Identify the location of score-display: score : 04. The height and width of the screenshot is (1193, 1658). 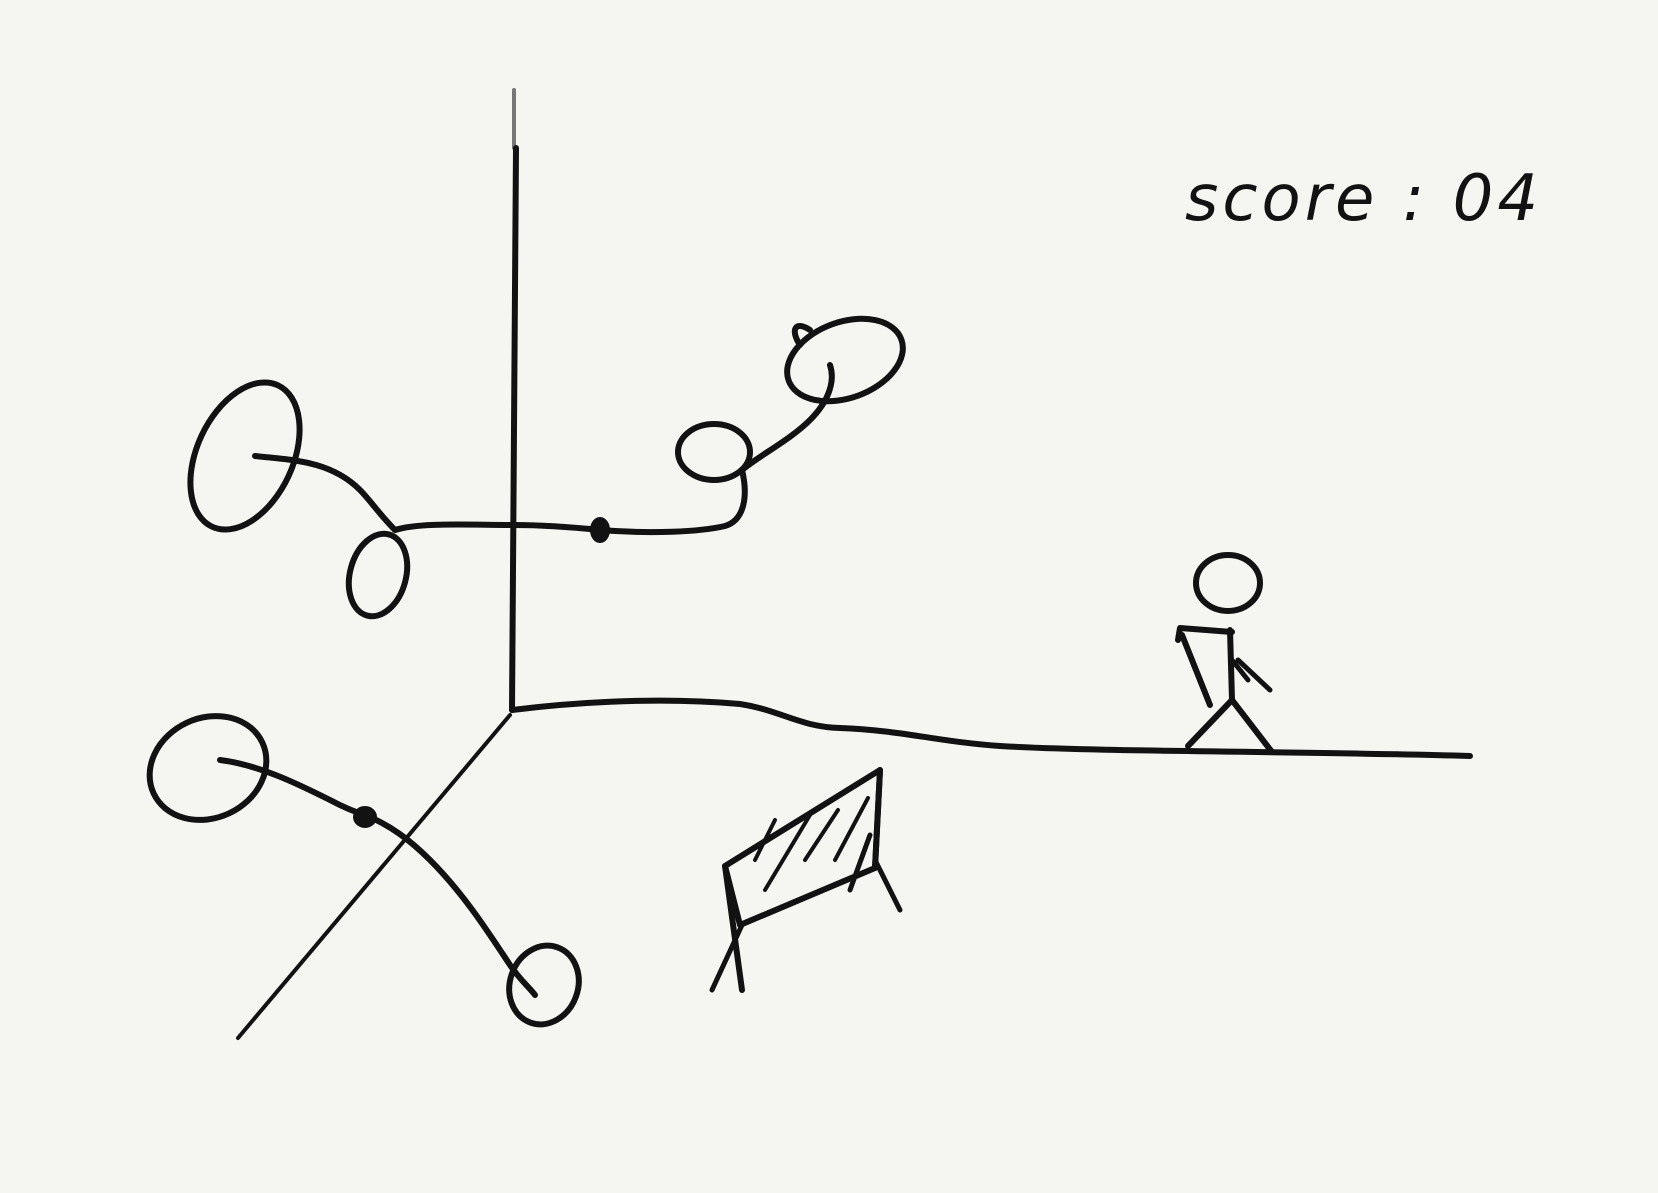
(1363, 199).